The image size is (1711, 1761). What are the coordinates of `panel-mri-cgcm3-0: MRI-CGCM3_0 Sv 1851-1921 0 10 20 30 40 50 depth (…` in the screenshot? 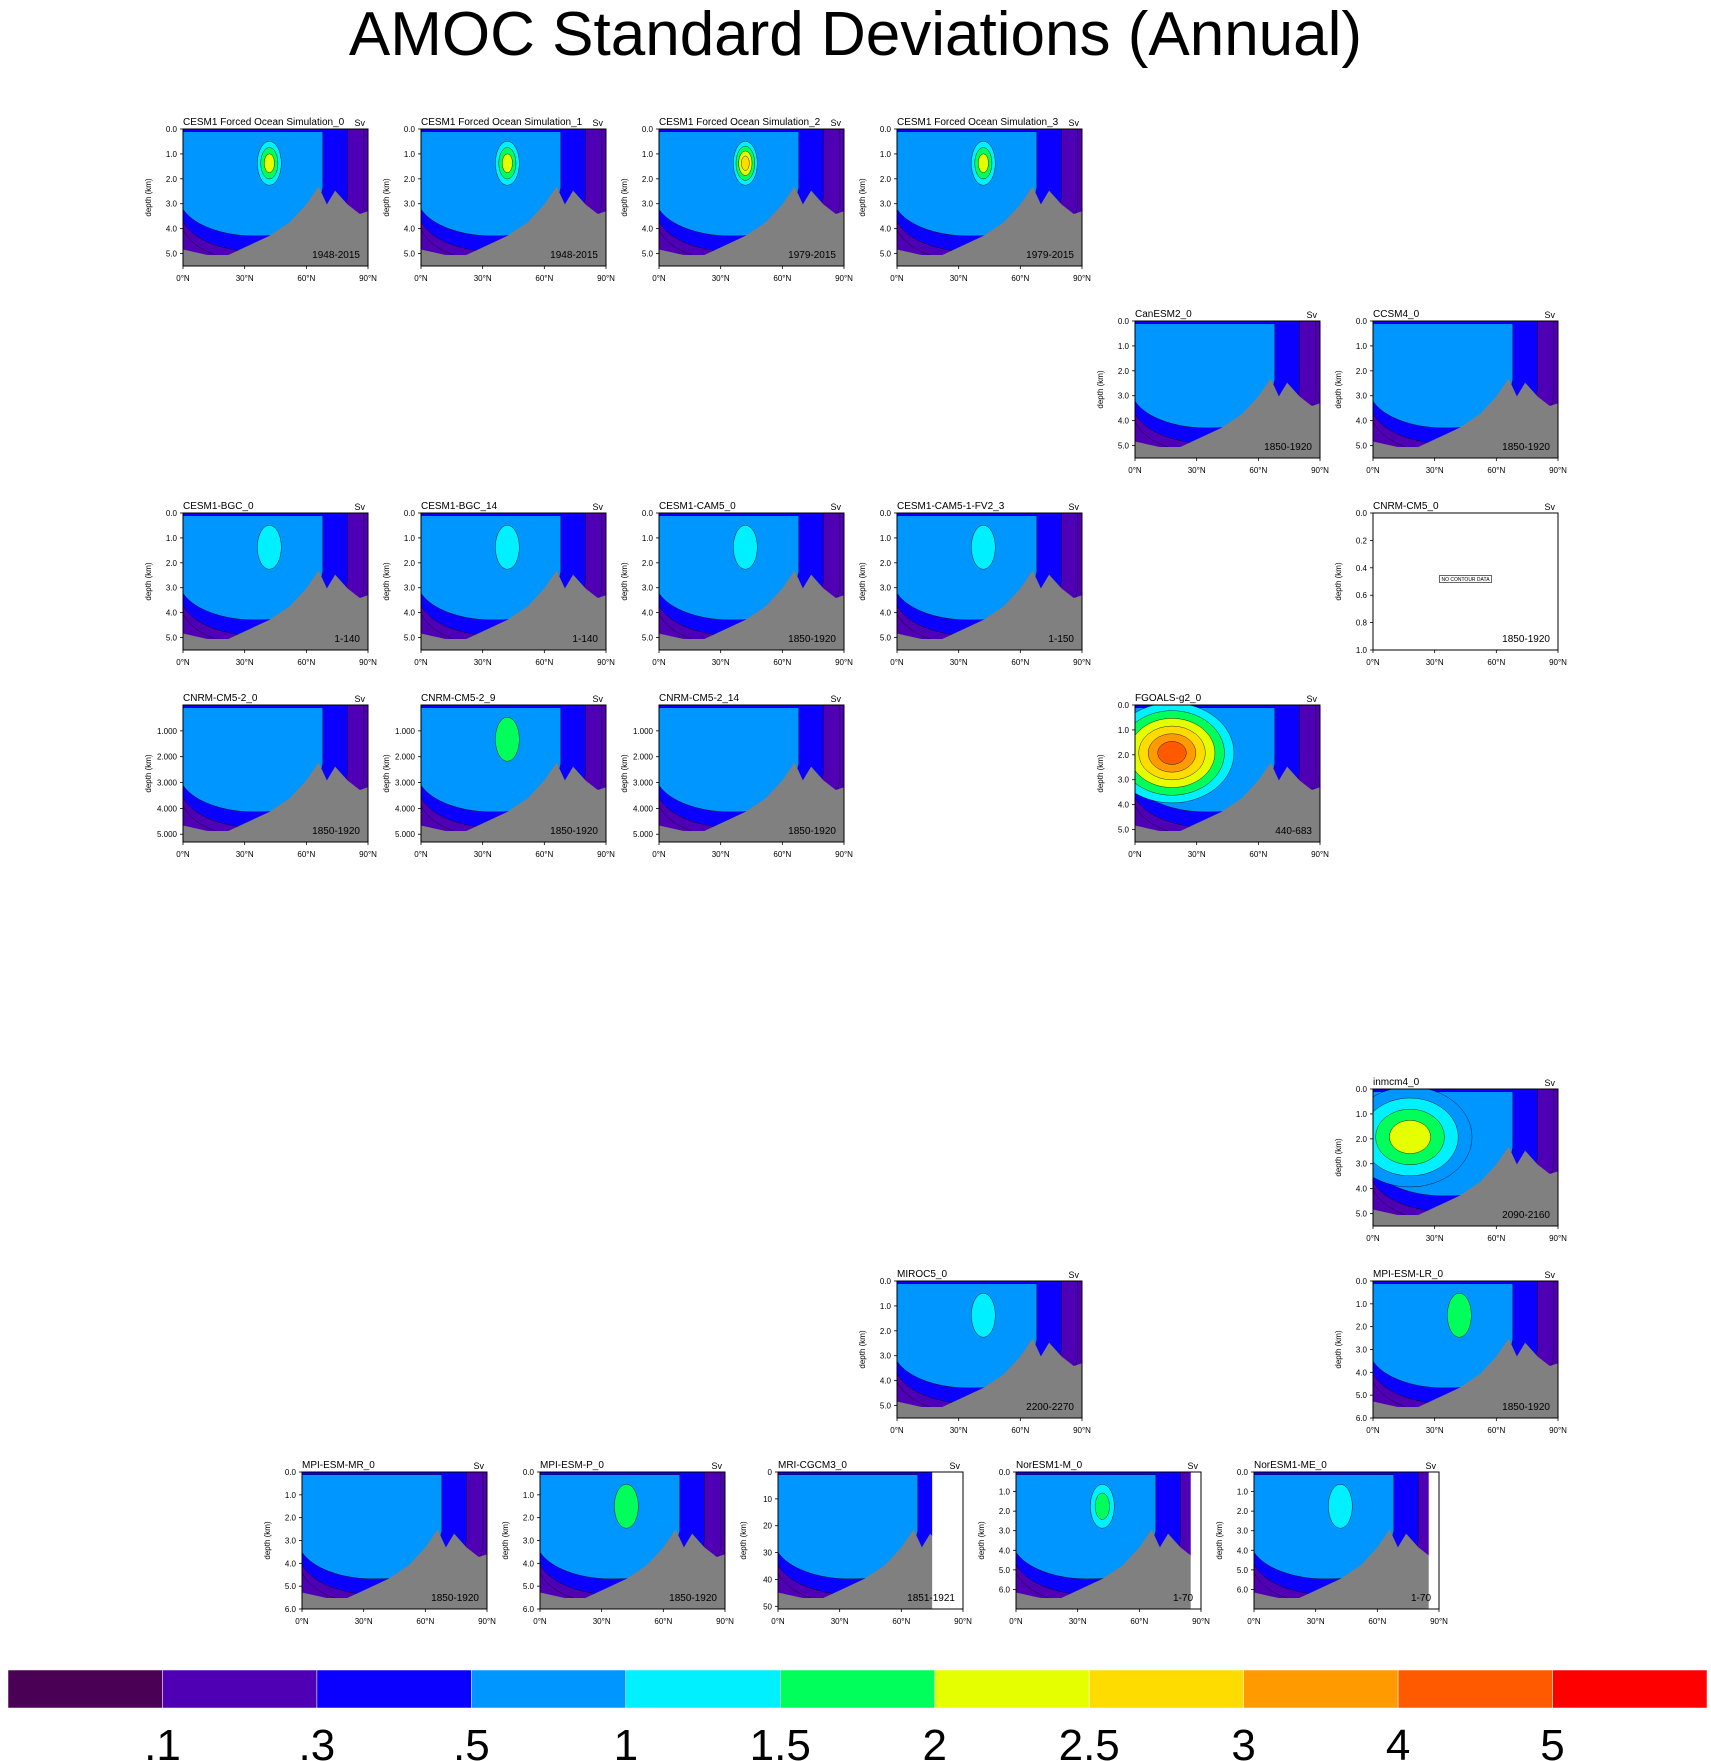 It's located at (855, 1543).